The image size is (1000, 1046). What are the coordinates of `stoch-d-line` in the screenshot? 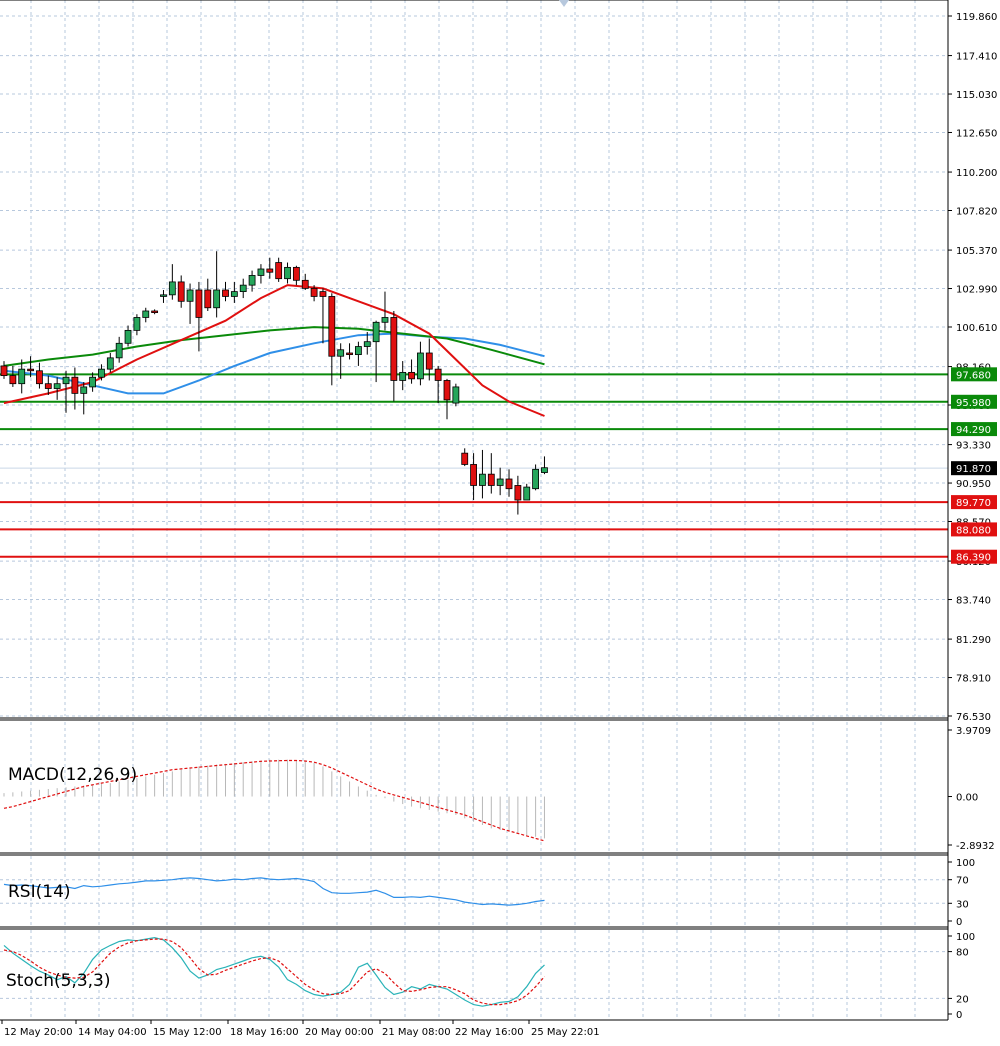 It's located at (274, 972).